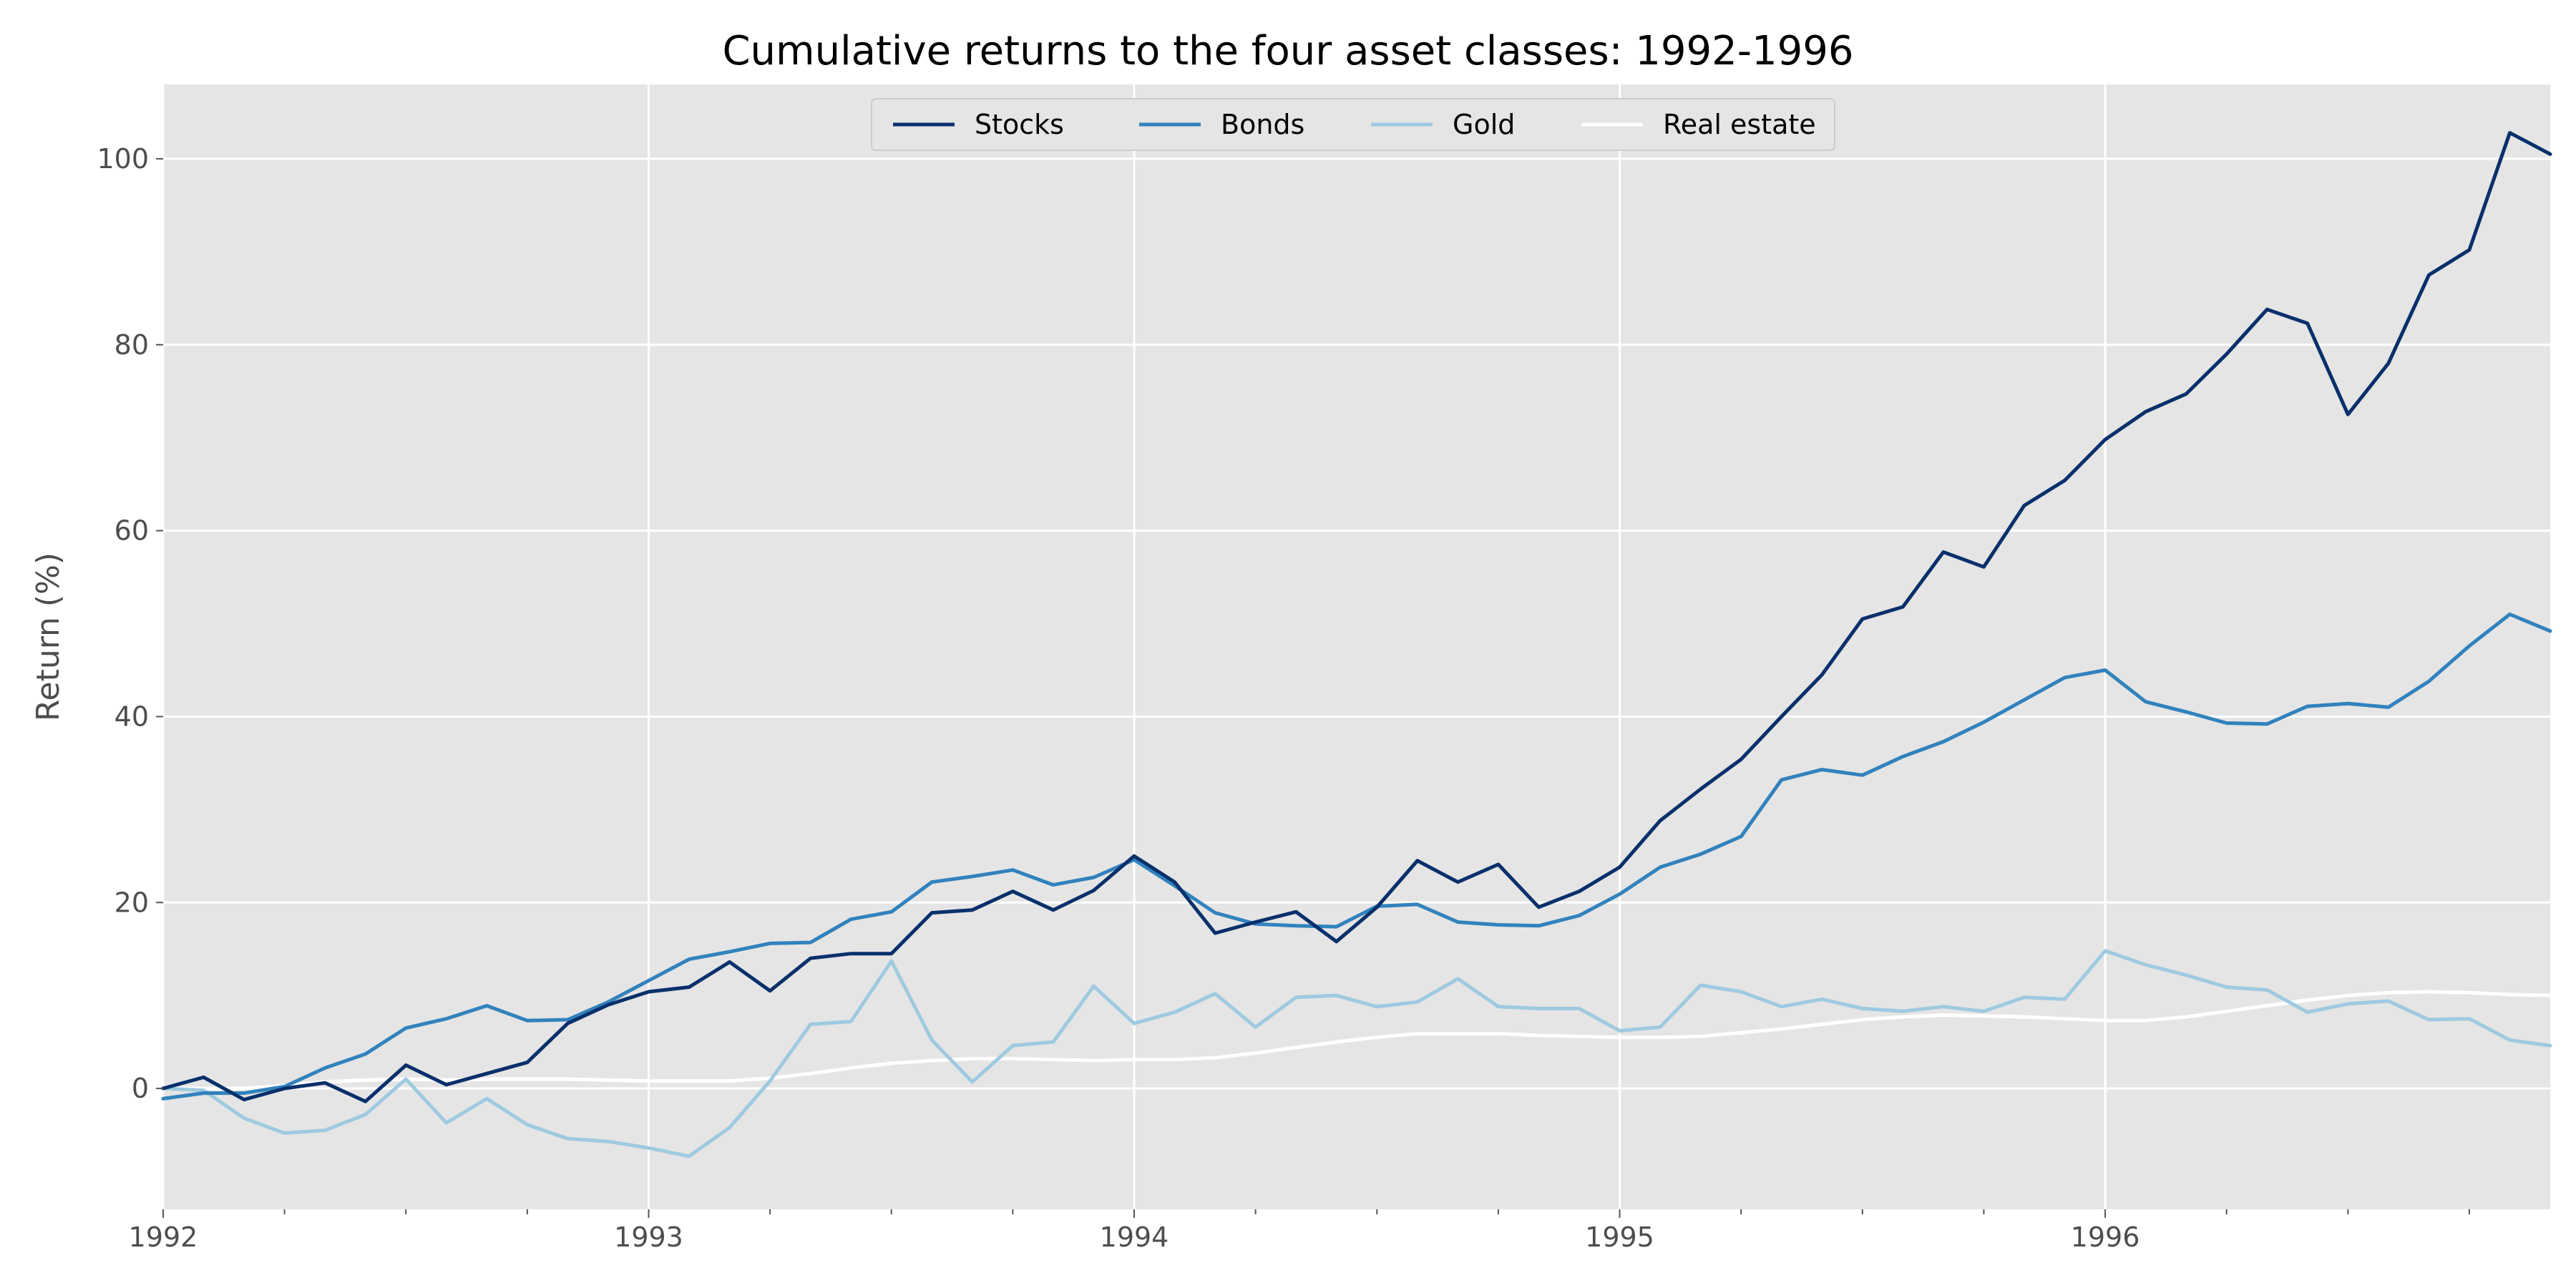  What do you see at coordinates (648, 1237) in the screenshot?
I see `x-tick-label: 1993` at bounding box center [648, 1237].